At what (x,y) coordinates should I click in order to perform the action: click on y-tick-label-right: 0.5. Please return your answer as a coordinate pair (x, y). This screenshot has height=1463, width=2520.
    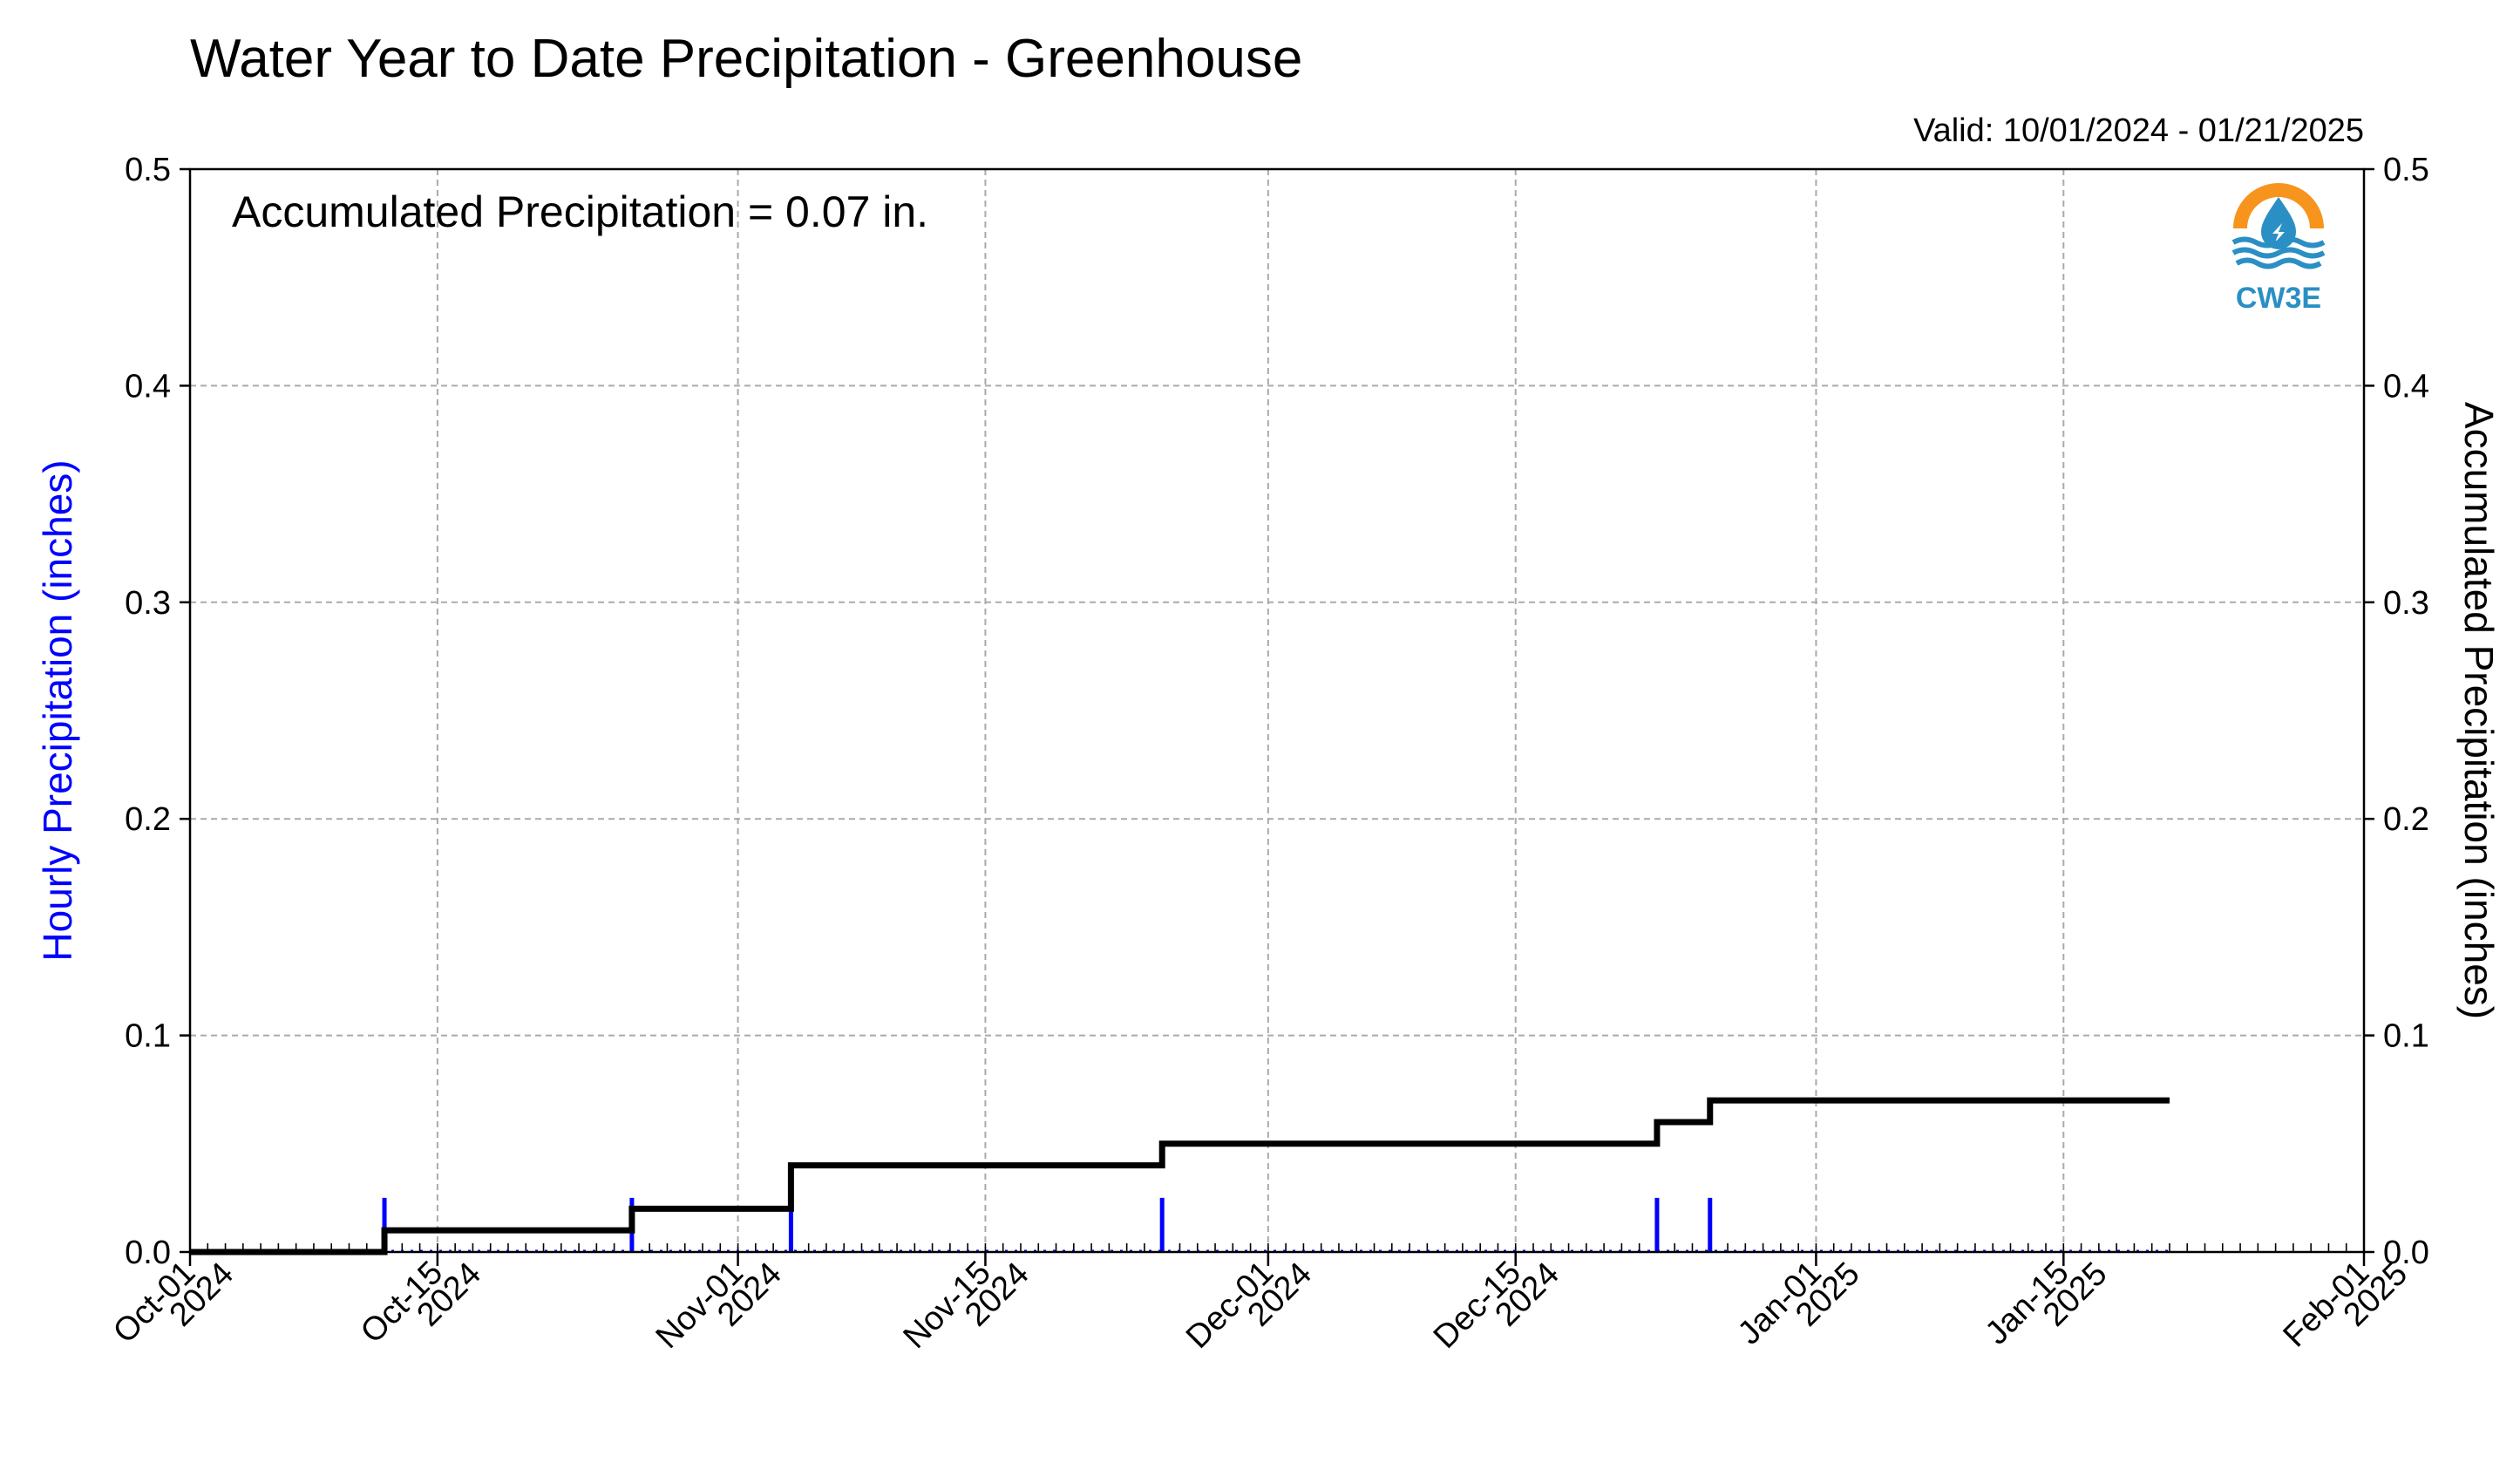
    Looking at the image, I should click on (2406, 170).